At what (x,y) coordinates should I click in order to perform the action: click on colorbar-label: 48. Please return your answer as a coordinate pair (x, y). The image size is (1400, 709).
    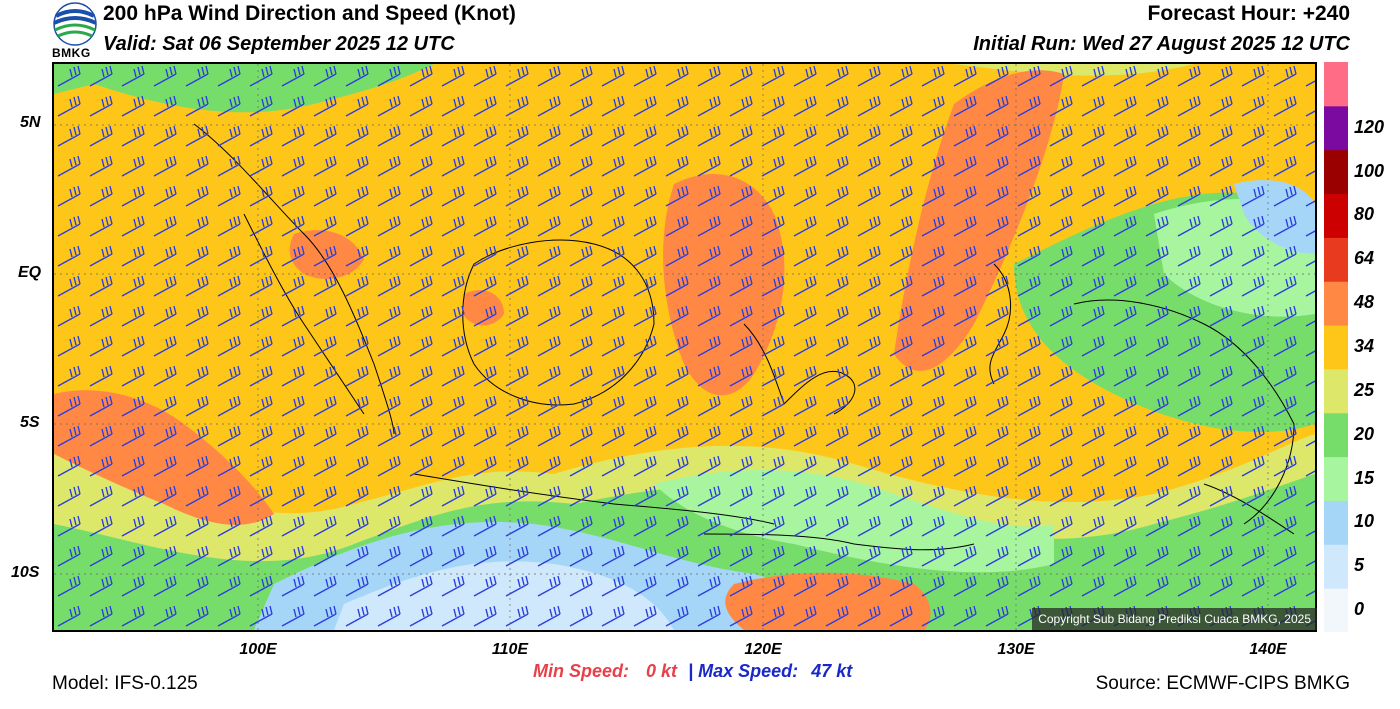
    Looking at the image, I should click on (1364, 302).